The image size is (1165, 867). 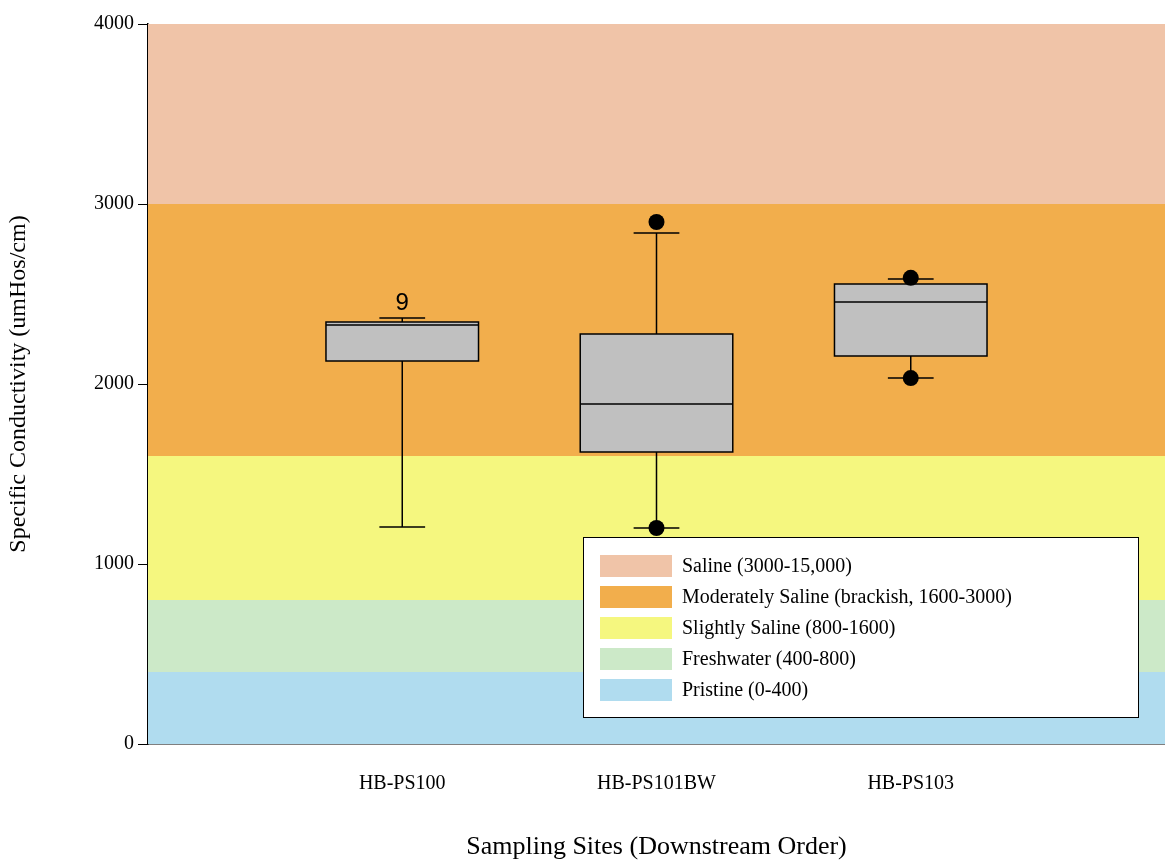 I want to click on legend-label: Slightly Saline (800-1600), so click(x=789, y=627).